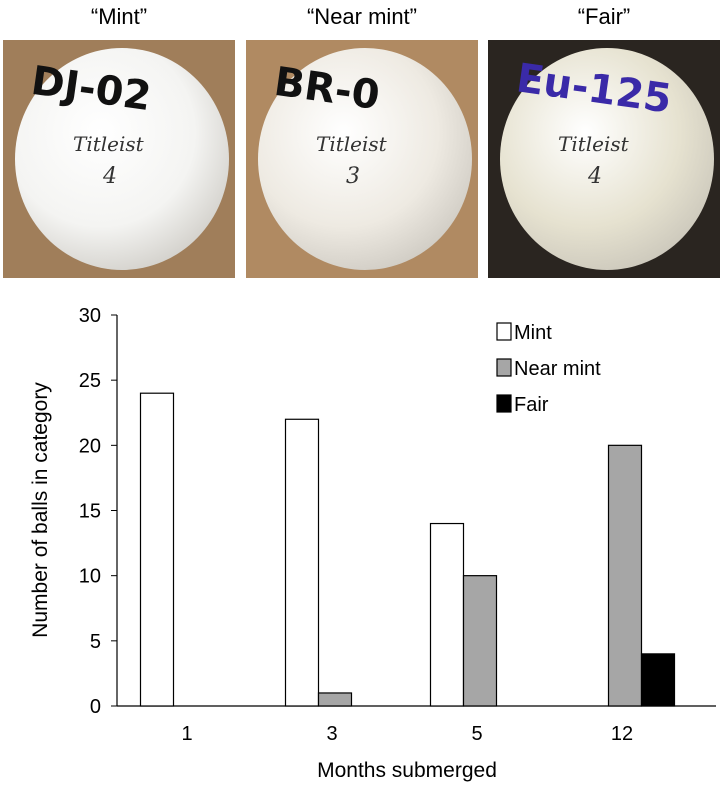 This screenshot has height=791, width=720. Describe the element at coordinates (90, 446) in the screenshot. I see `y-tick-label: 20` at that location.